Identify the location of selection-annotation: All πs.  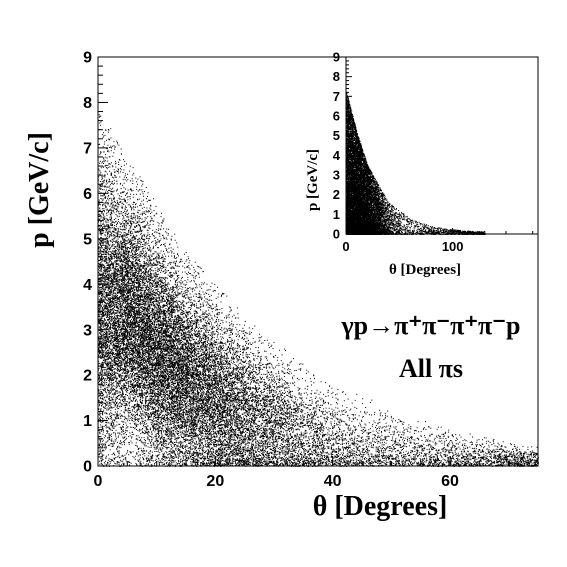
(431, 368).